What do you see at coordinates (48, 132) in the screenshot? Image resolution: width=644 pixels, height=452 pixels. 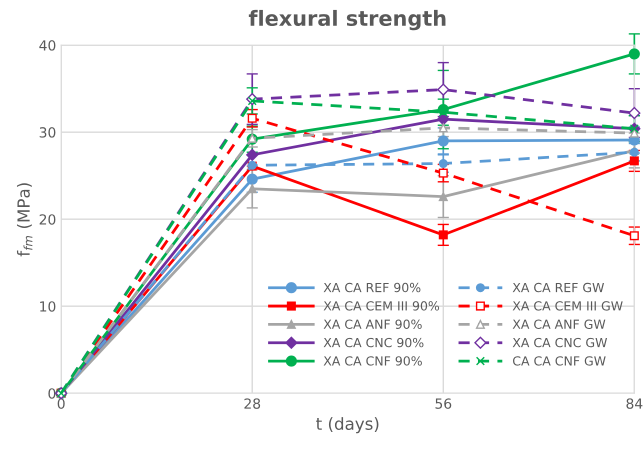 I see `y-tick-label: 30` at bounding box center [48, 132].